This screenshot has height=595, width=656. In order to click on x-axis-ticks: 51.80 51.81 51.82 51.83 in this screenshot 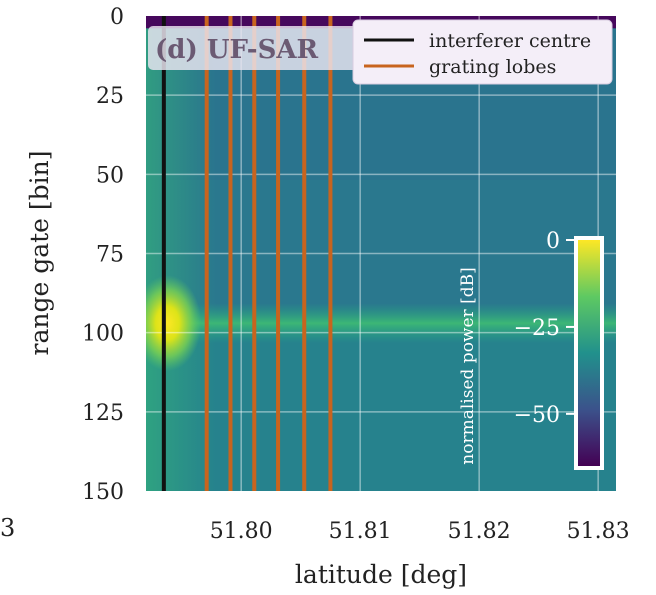, I will do `click(420, 531)`.